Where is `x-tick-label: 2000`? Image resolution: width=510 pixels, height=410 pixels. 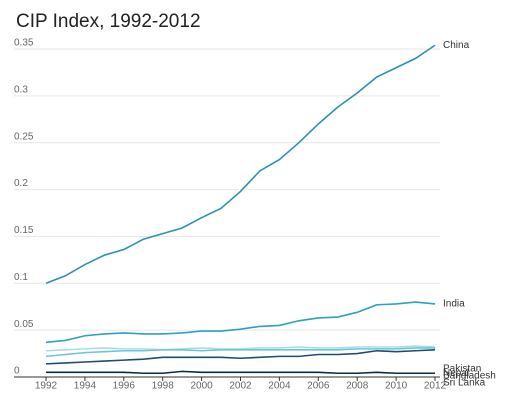
x-tick-label: 2000 is located at coordinates (201, 386).